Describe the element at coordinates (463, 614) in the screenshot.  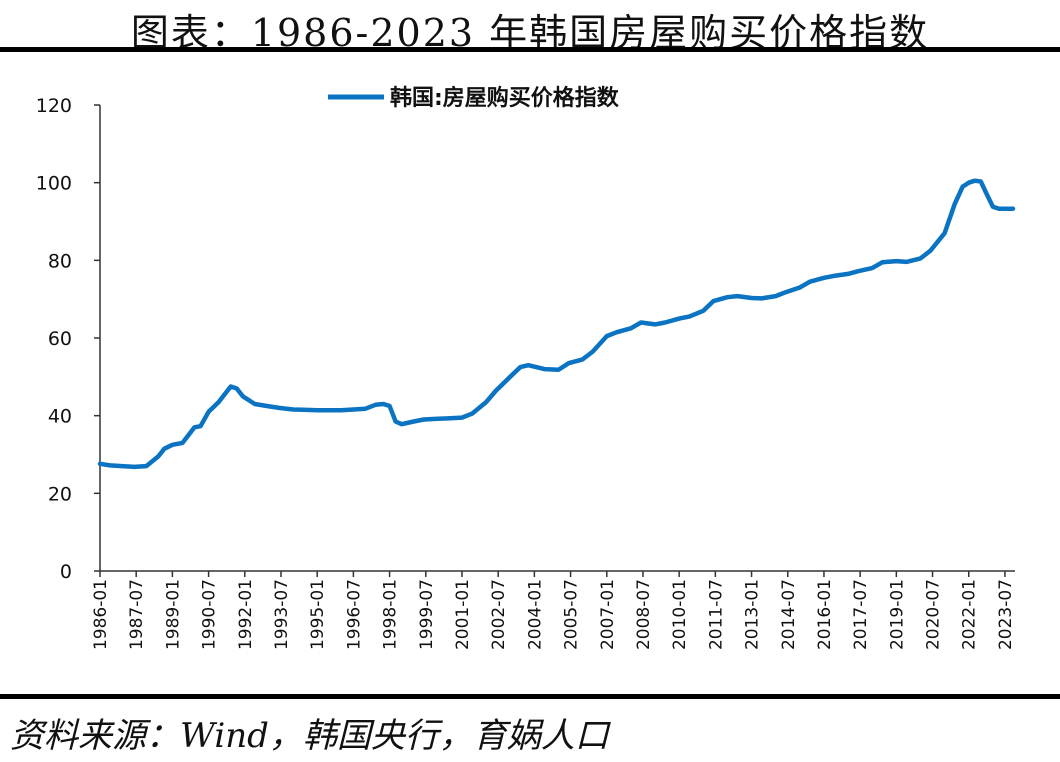
I see `x-tick-label: 2001-01` at that location.